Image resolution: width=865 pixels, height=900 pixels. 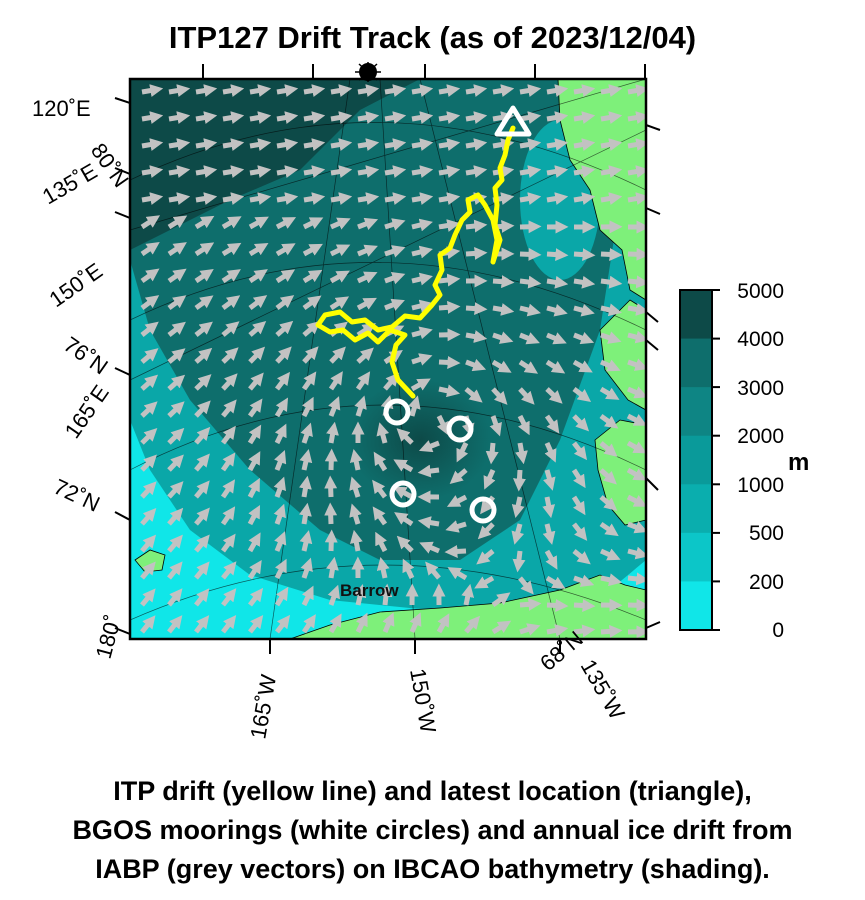 I want to click on lat-label-76n: 76˚N, so click(x=85, y=356).